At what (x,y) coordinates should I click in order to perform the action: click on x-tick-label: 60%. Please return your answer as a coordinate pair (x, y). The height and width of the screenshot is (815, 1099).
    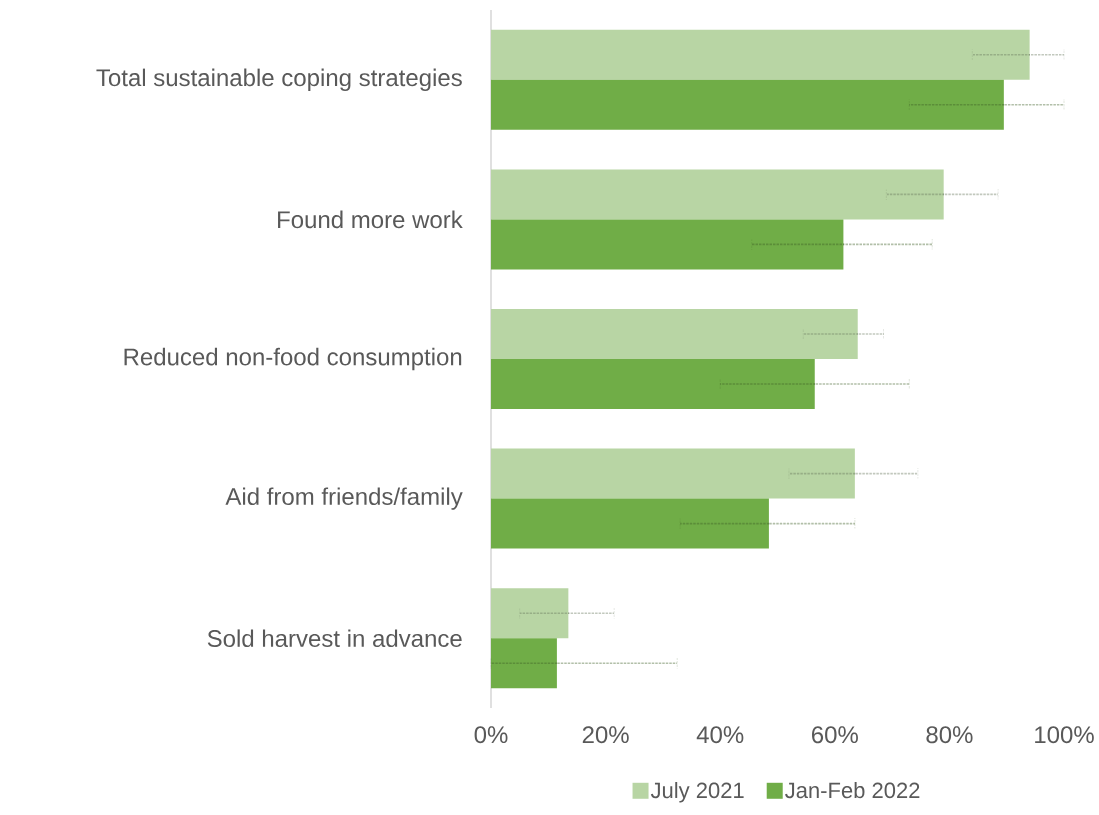
    Looking at the image, I should click on (835, 735).